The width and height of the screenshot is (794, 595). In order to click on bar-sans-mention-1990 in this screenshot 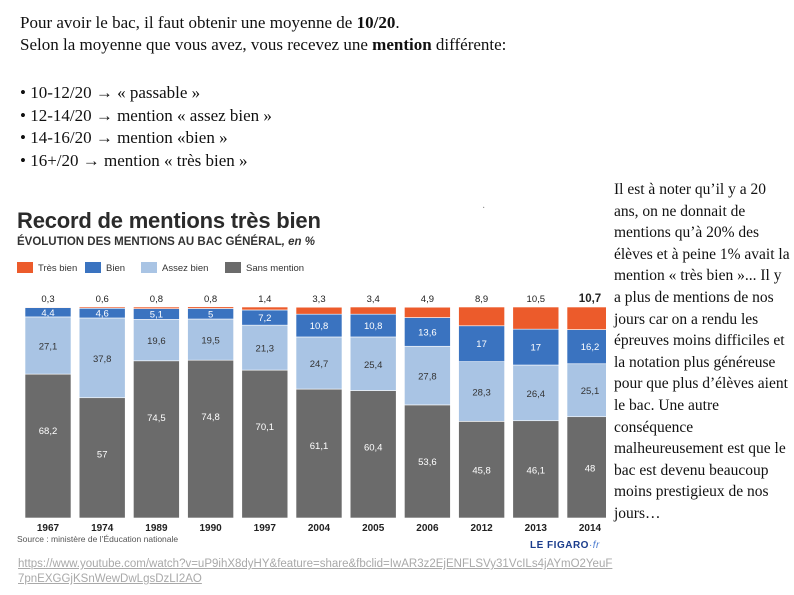, I will do `click(210, 439)`.